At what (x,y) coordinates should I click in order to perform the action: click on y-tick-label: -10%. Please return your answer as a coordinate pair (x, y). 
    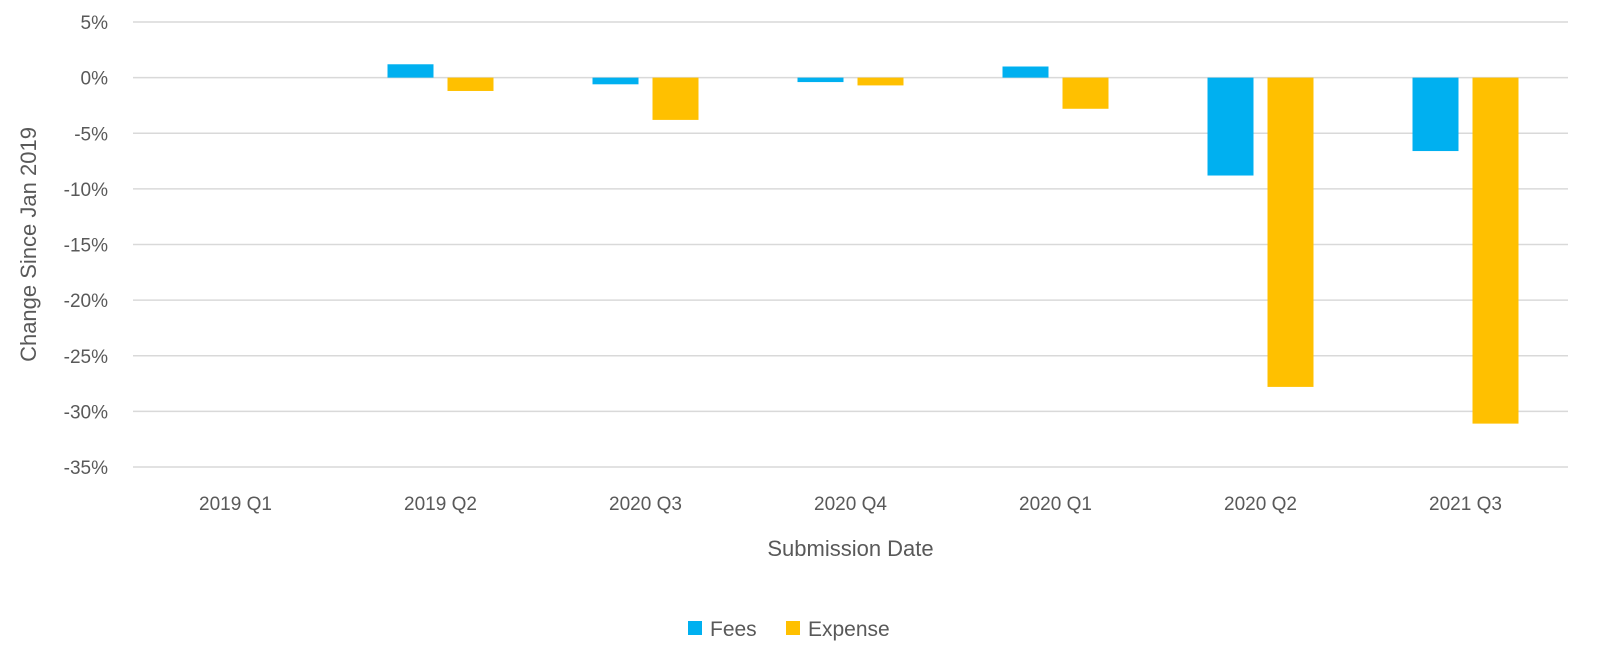
    Looking at the image, I should click on (86, 190).